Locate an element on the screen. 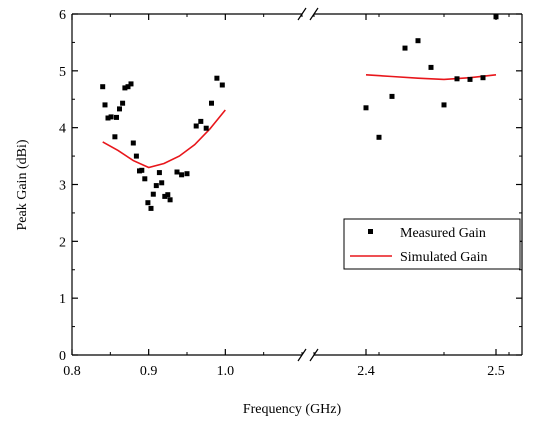  legend-simulated-label: Simulated Gain is located at coordinates (444, 257).